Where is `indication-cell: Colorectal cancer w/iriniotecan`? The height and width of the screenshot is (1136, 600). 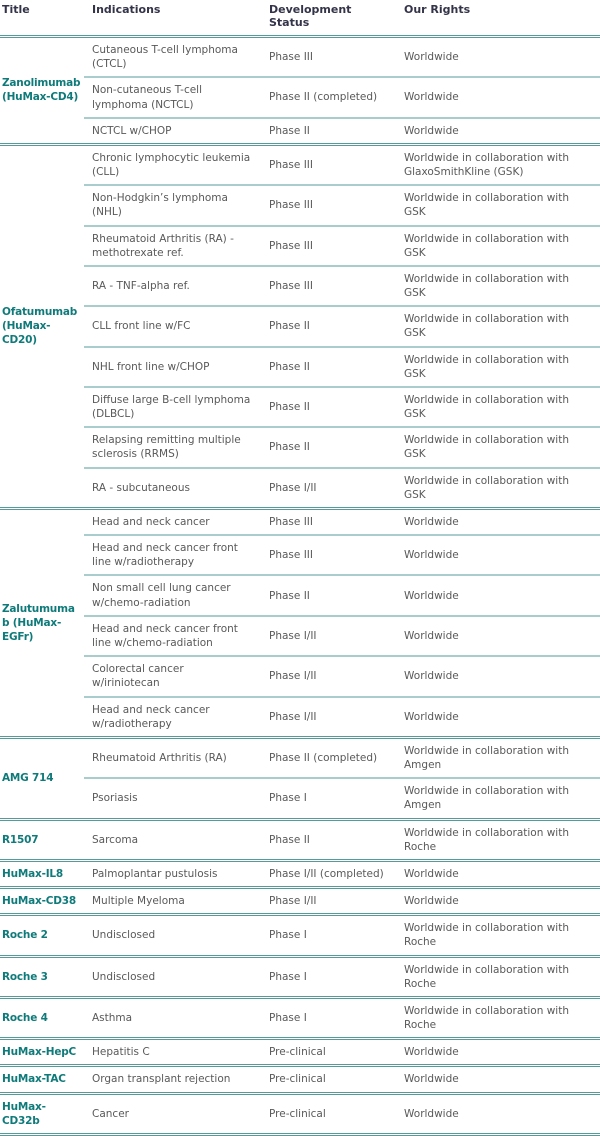 indication-cell: Colorectal cancer w/iriniotecan is located at coordinates (172, 676).